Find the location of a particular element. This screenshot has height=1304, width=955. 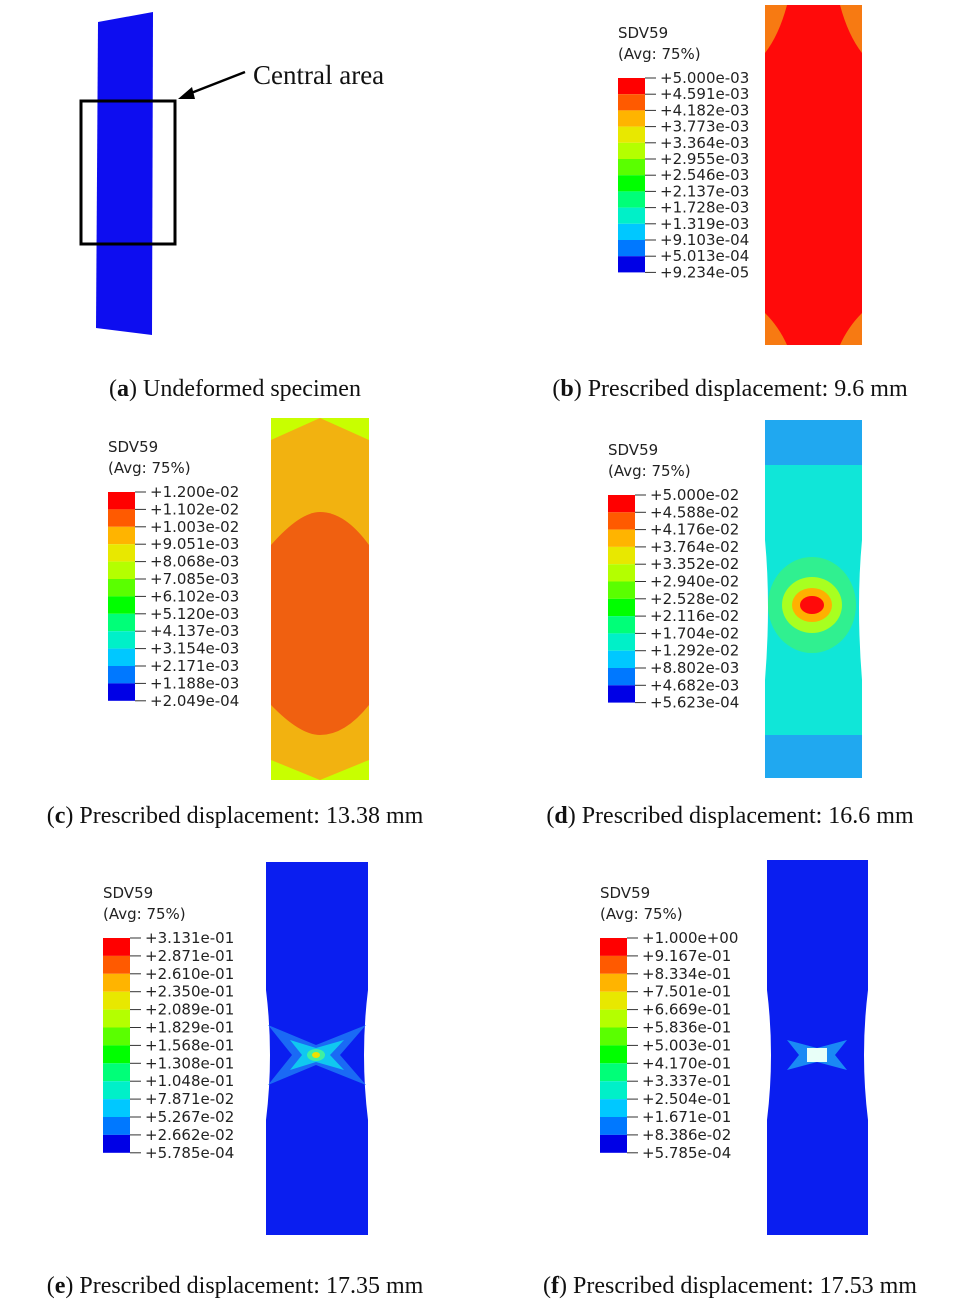

legend-label: +1.000e+00 is located at coordinates (690, 938).